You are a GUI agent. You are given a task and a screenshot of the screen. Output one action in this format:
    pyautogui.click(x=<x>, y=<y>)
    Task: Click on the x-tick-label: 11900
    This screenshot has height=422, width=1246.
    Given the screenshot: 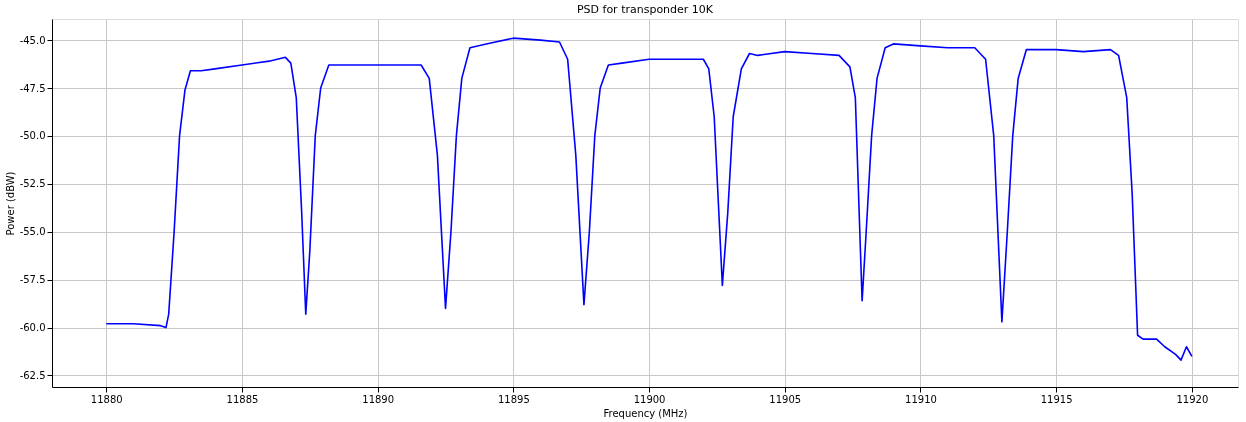 What is the action you would take?
    pyautogui.click(x=649, y=399)
    